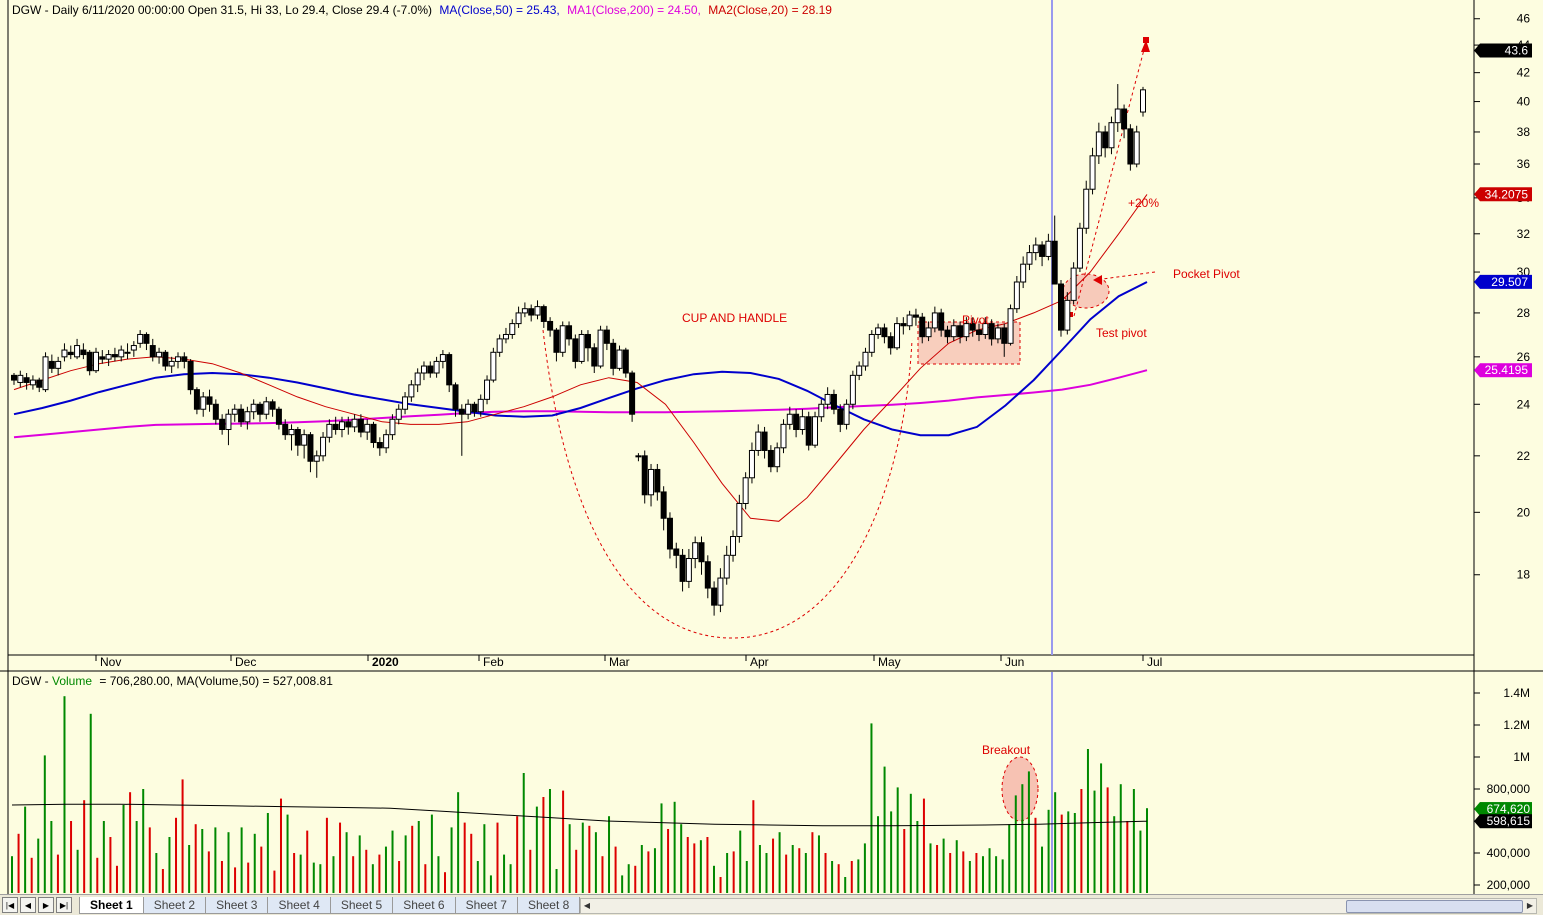 The height and width of the screenshot is (915, 1543). What do you see at coordinates (64, 905) in the screenshot?
I see `last-sheet-button: ▶|` at bounding box center [64, 905].